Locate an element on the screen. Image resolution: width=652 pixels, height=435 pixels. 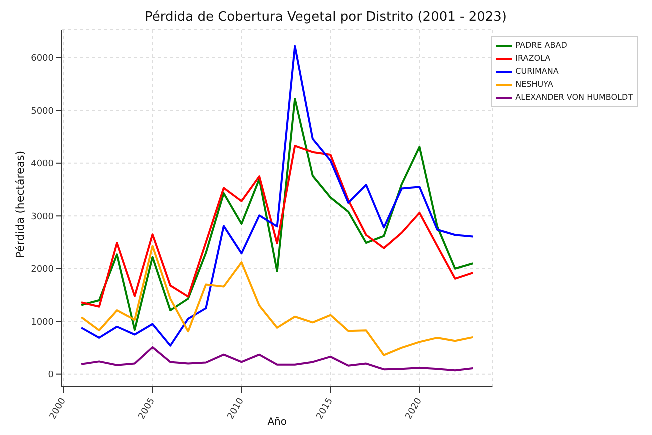
y-tick-label: 1000 is located at coordinates (42, 323).